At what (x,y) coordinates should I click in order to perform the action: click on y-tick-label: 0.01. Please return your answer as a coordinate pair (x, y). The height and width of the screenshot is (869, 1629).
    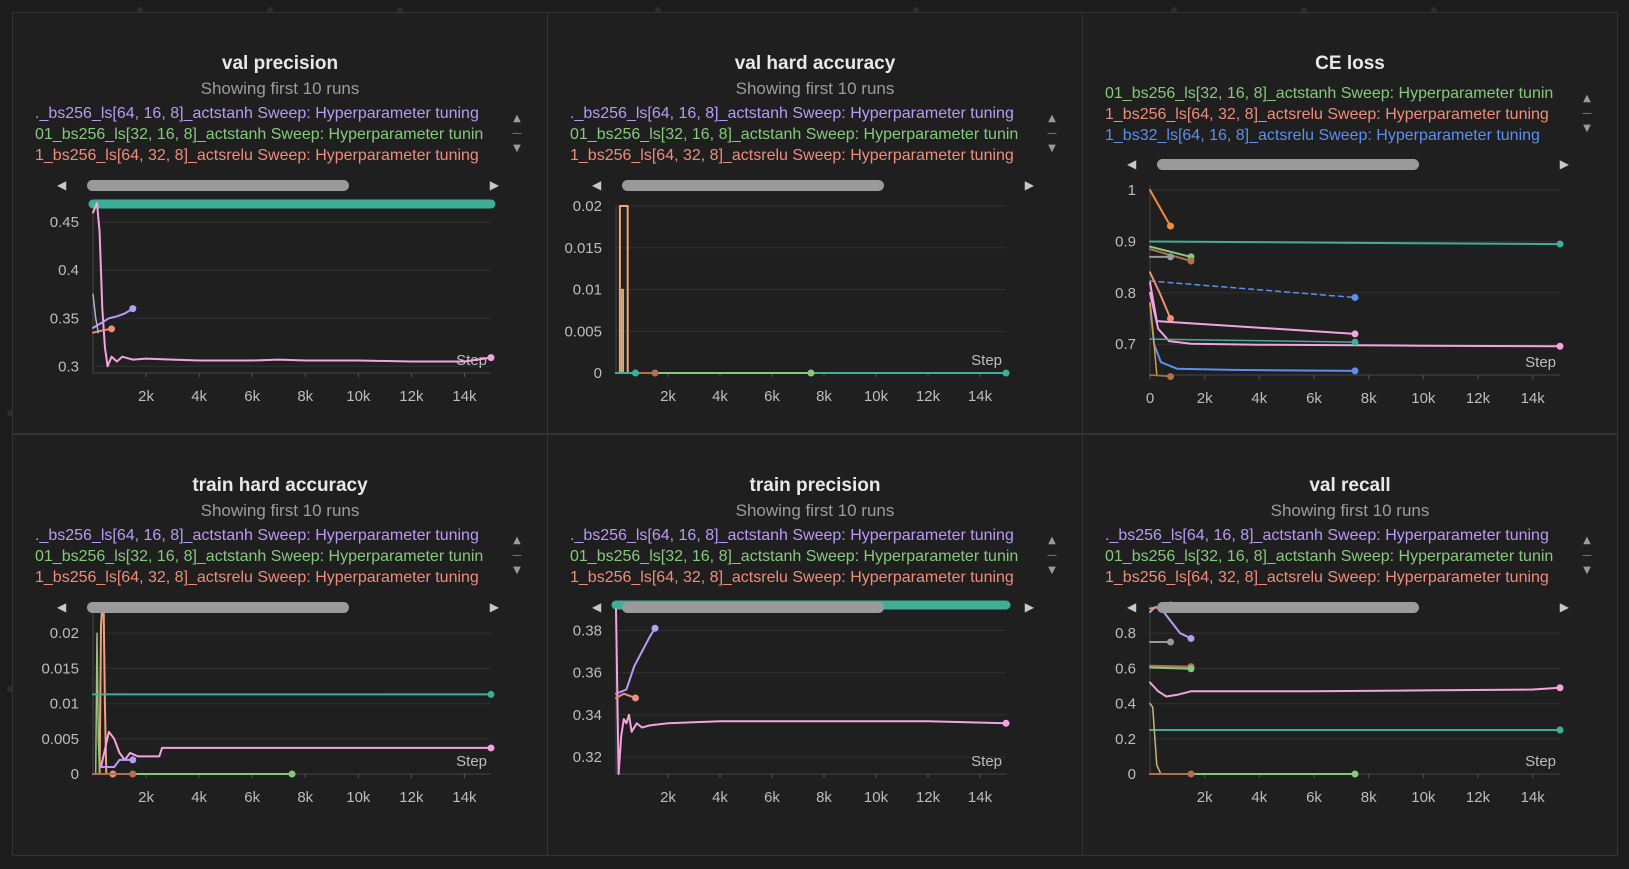
    Looking at the image, I should click on (587, 290).